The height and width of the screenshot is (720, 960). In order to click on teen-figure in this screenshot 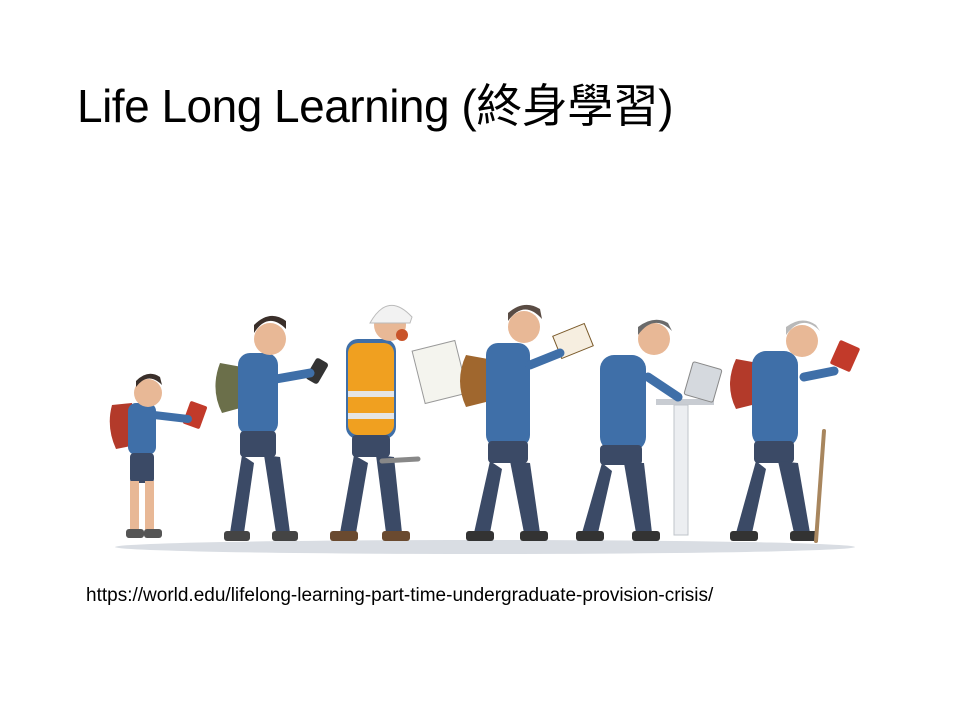, I will do `click(271, 428)`.